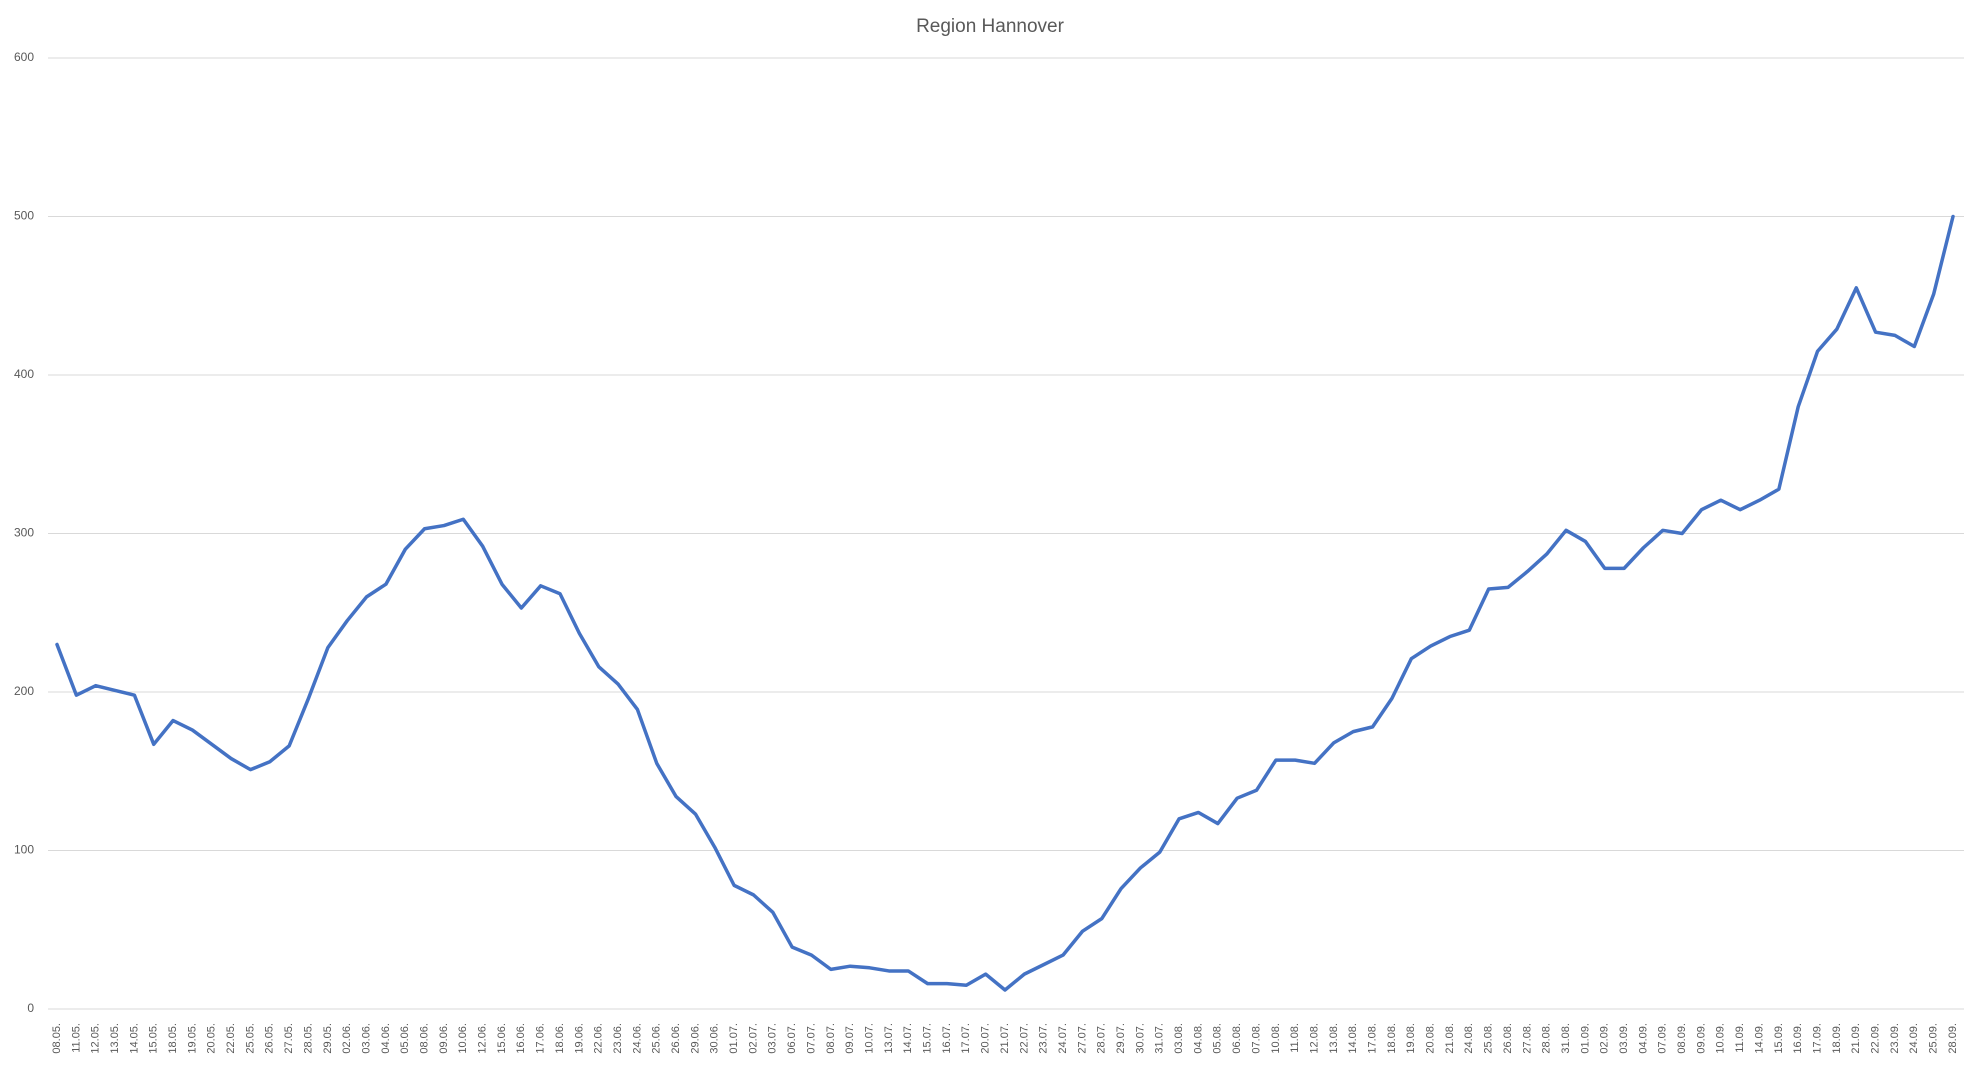 Image resolution: width=1980 pixels, height=1066 pixels. Describe the element at coordinates (405, 1038) in the screenshot. I see `x-tick-label: 05.06.` at that location.